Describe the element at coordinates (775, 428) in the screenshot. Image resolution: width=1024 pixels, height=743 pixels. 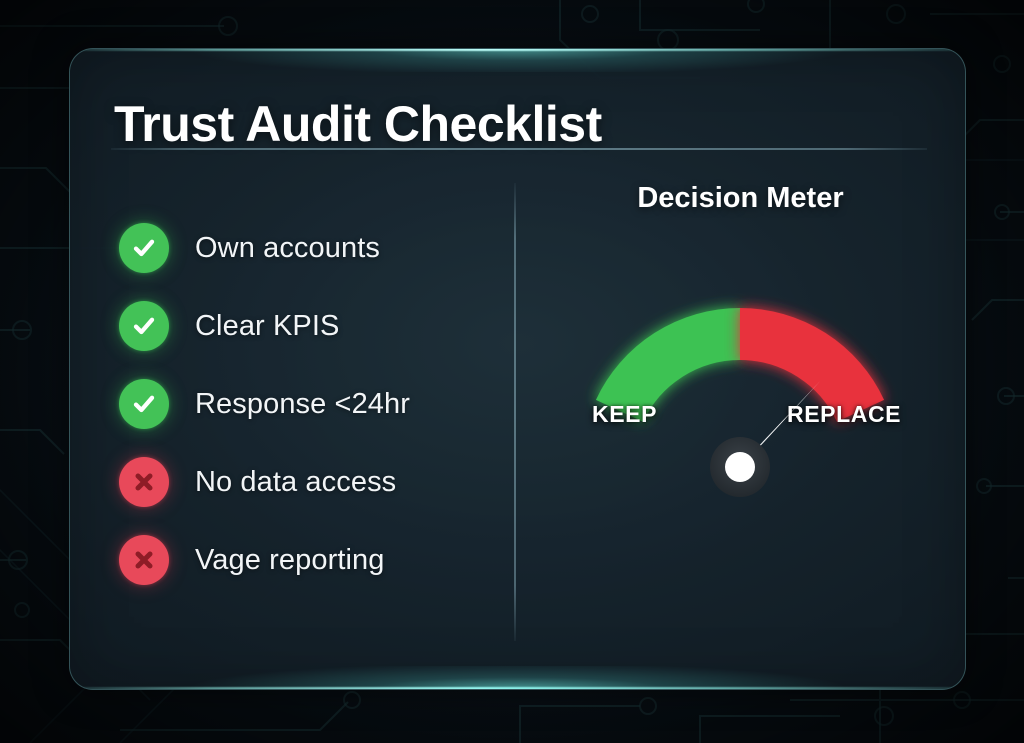
I see `gauge-needle` at that location.